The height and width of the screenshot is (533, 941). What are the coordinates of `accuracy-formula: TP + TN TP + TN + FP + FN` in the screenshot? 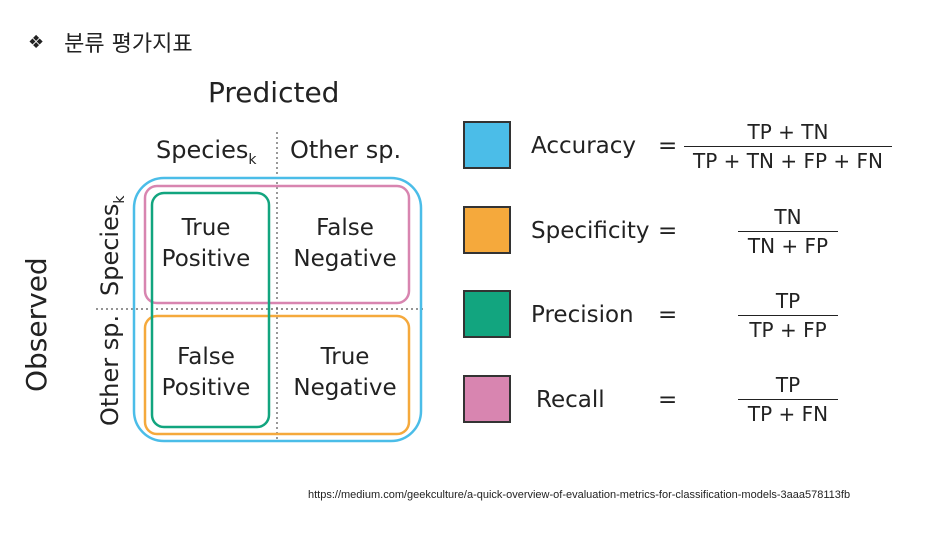 It's located at (788, 146).